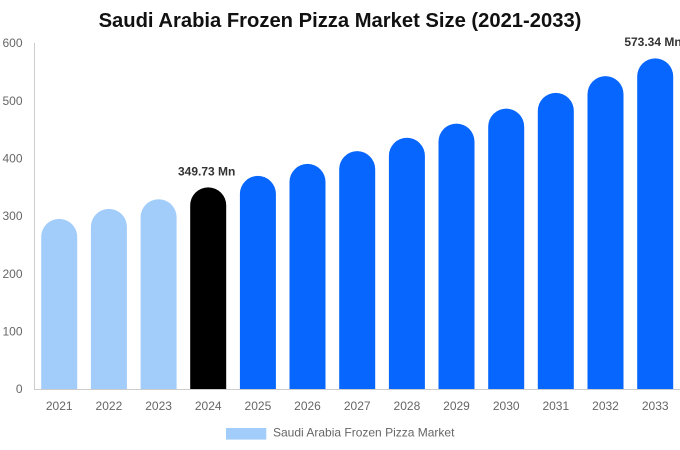 This screenshot has width=680, height=450. I want to click on svg-text: 600, so click(12, 43).